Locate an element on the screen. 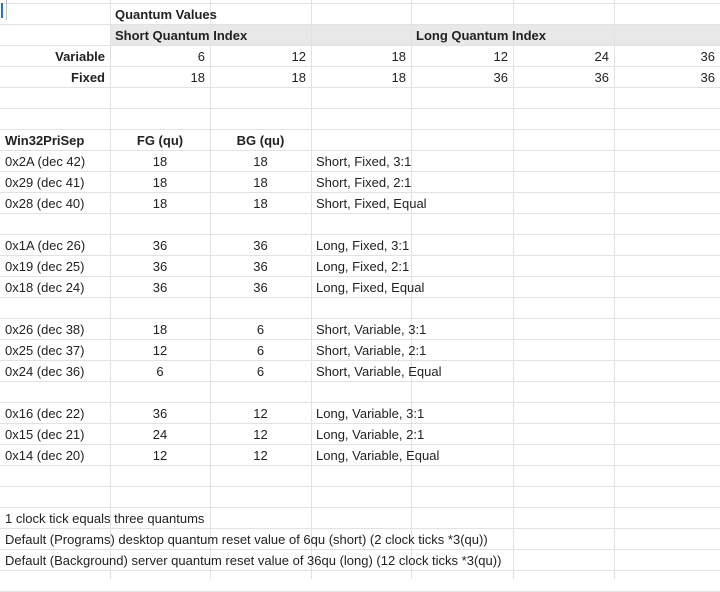 The width and height of the screenshot is (720, 592). priority-code-cell: 0x15 (dec 21) is located at coordinates (45, 434).